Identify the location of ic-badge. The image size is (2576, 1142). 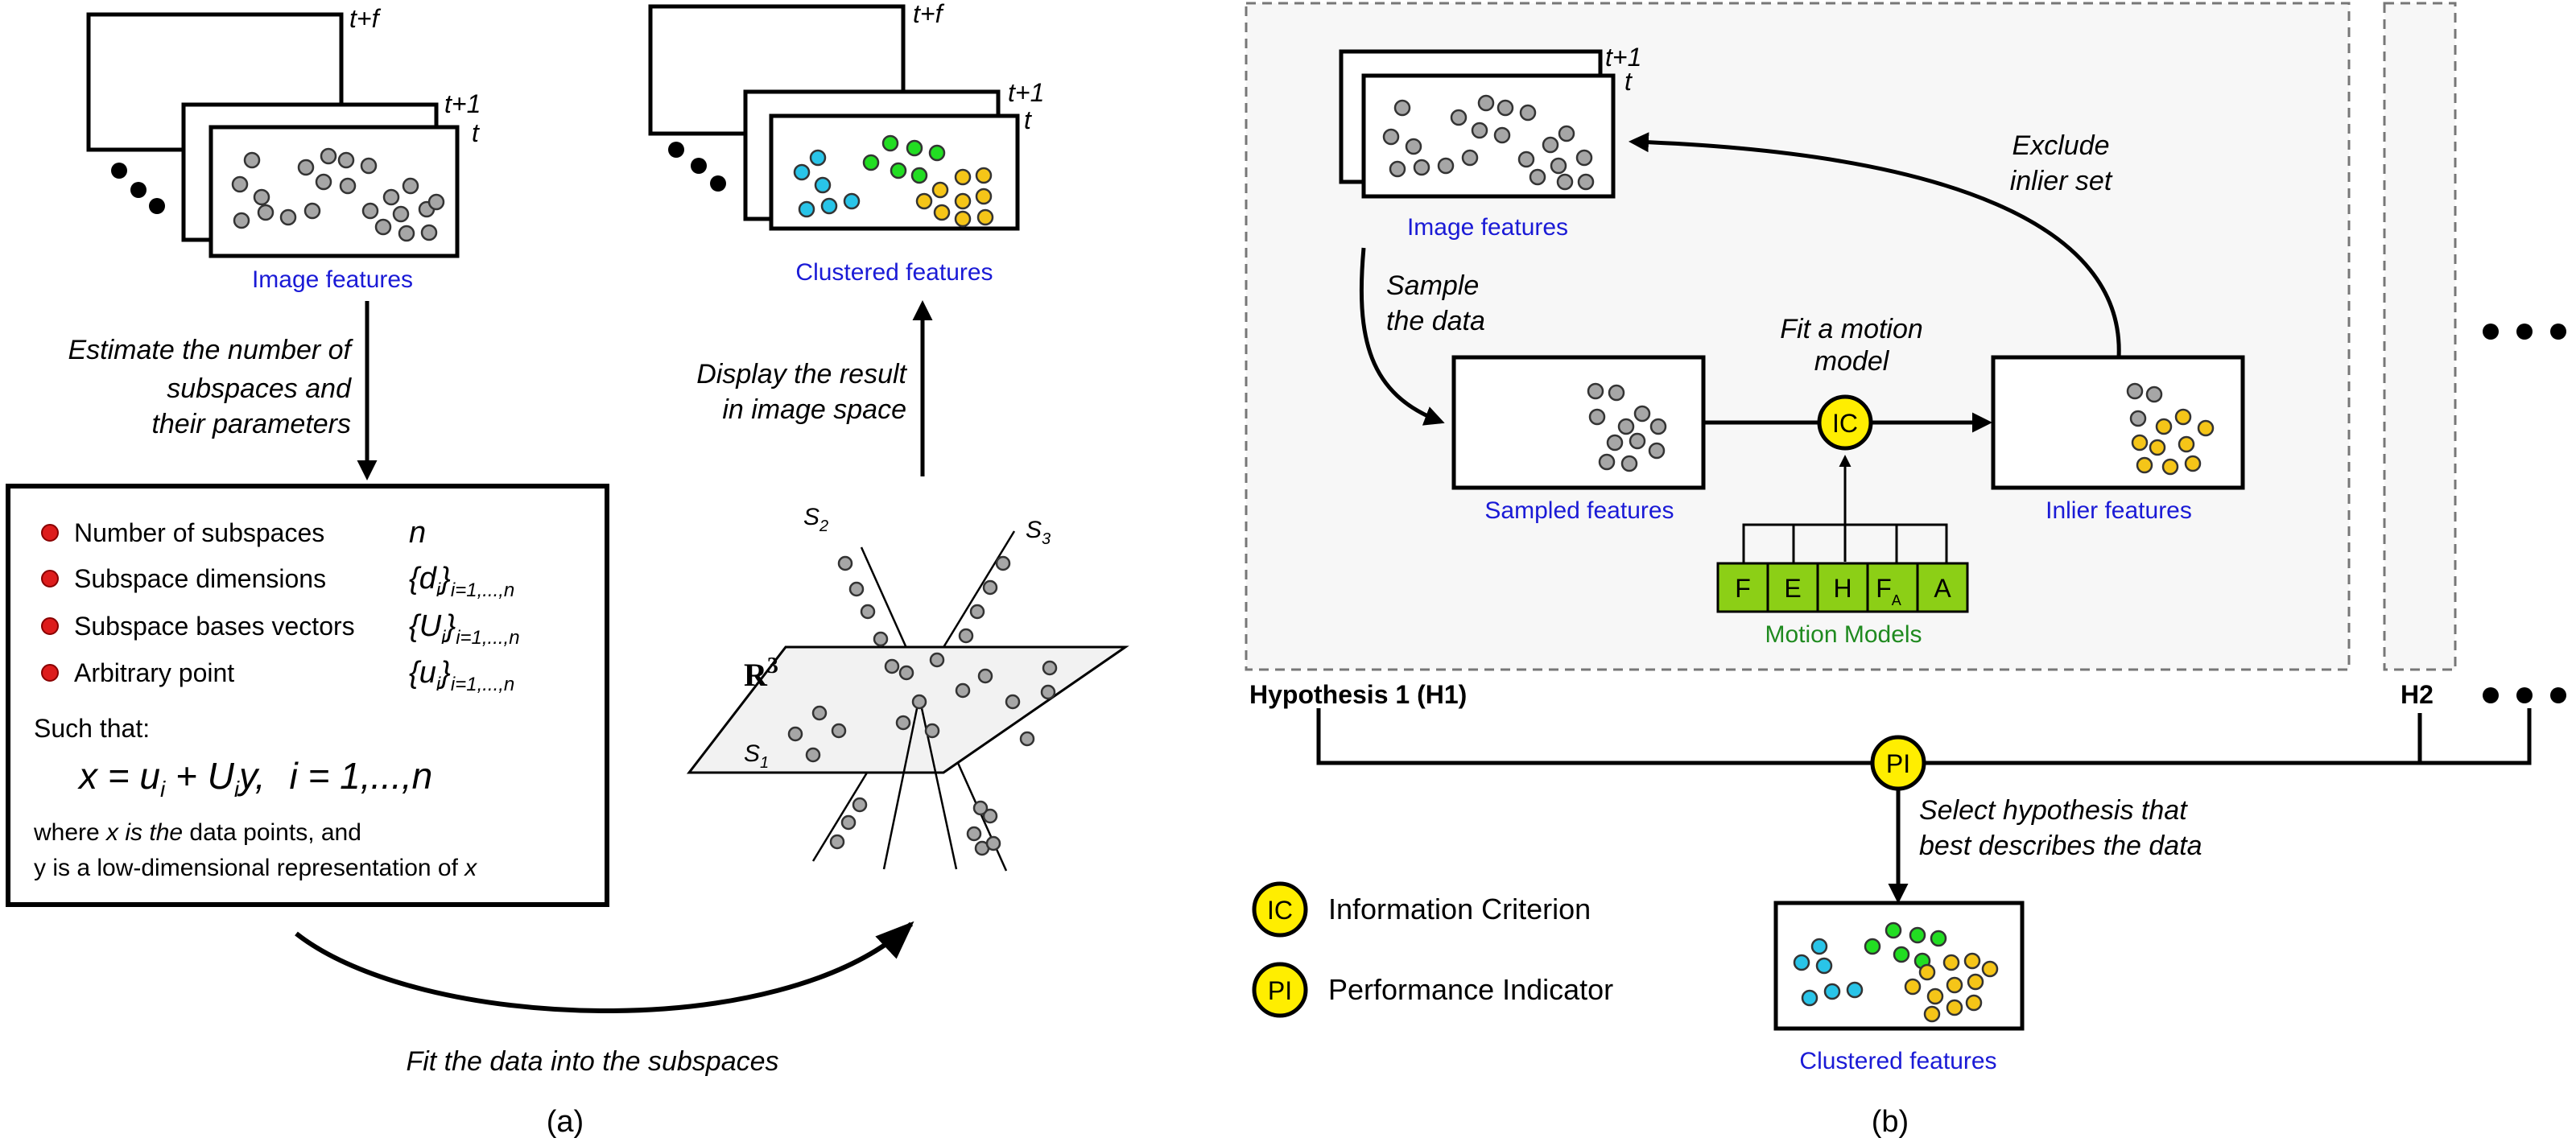
(1845, 423).